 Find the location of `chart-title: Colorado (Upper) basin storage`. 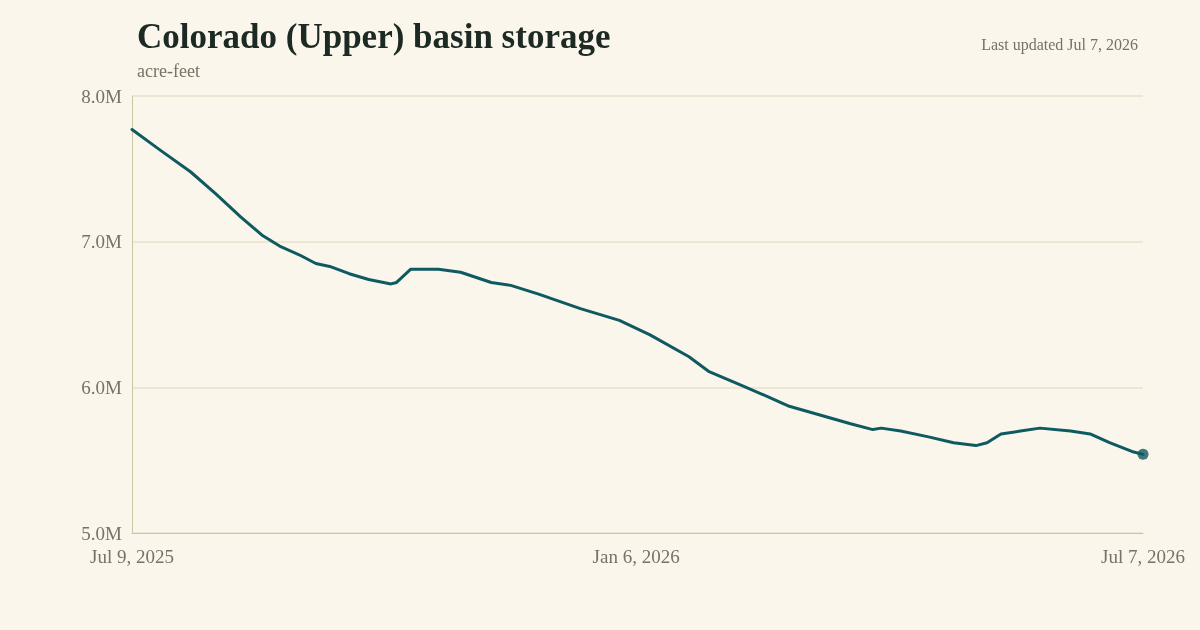

chart-title: Colorado (Upper) basin storage is located at coordinates (374, 36).